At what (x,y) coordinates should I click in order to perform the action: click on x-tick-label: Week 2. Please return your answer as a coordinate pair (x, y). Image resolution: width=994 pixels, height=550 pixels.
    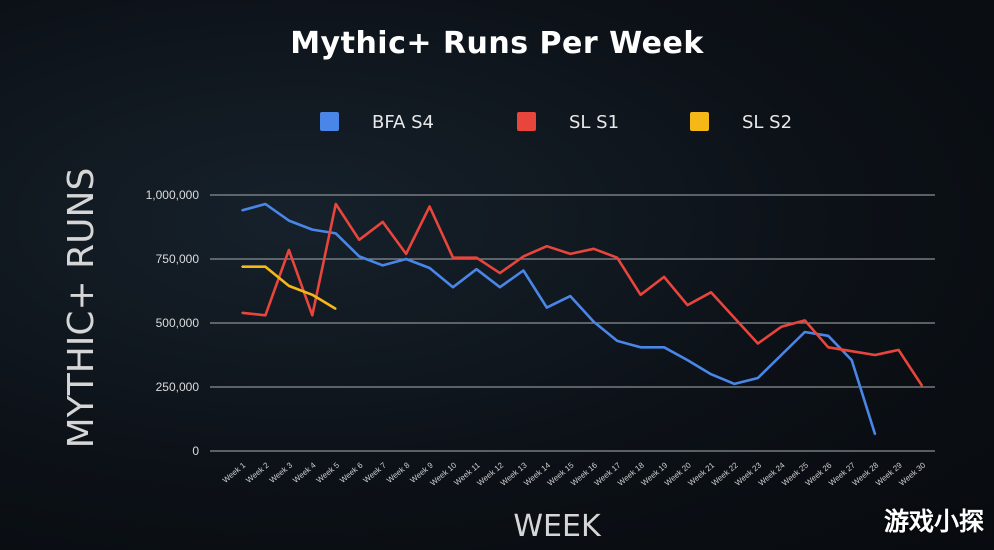
    Looking at the image, I should click on (257, 472).